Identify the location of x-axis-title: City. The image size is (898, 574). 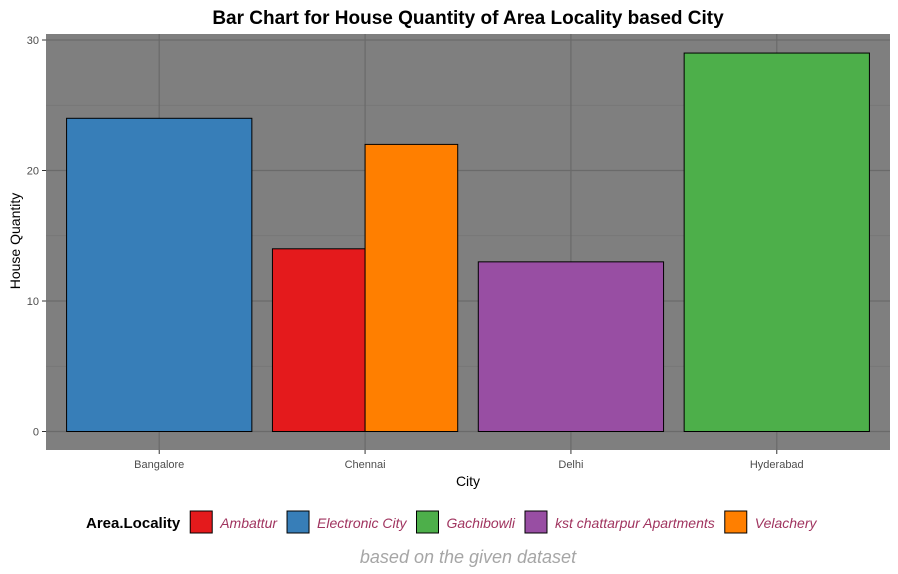
(468, 481).